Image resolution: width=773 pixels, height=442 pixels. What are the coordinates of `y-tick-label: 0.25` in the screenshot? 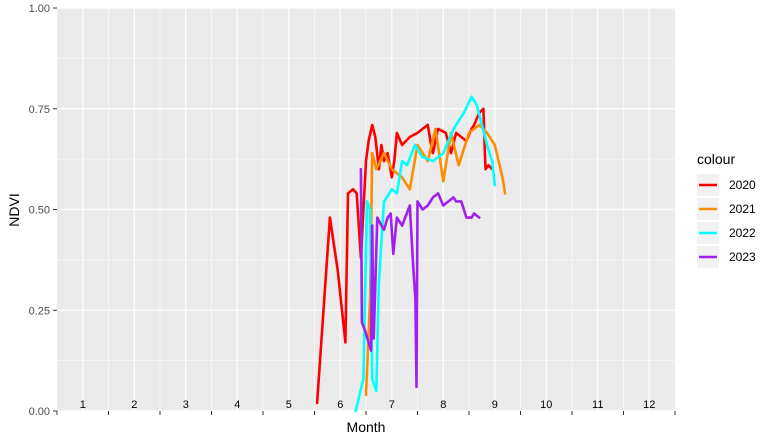 It's located at (39, 311).